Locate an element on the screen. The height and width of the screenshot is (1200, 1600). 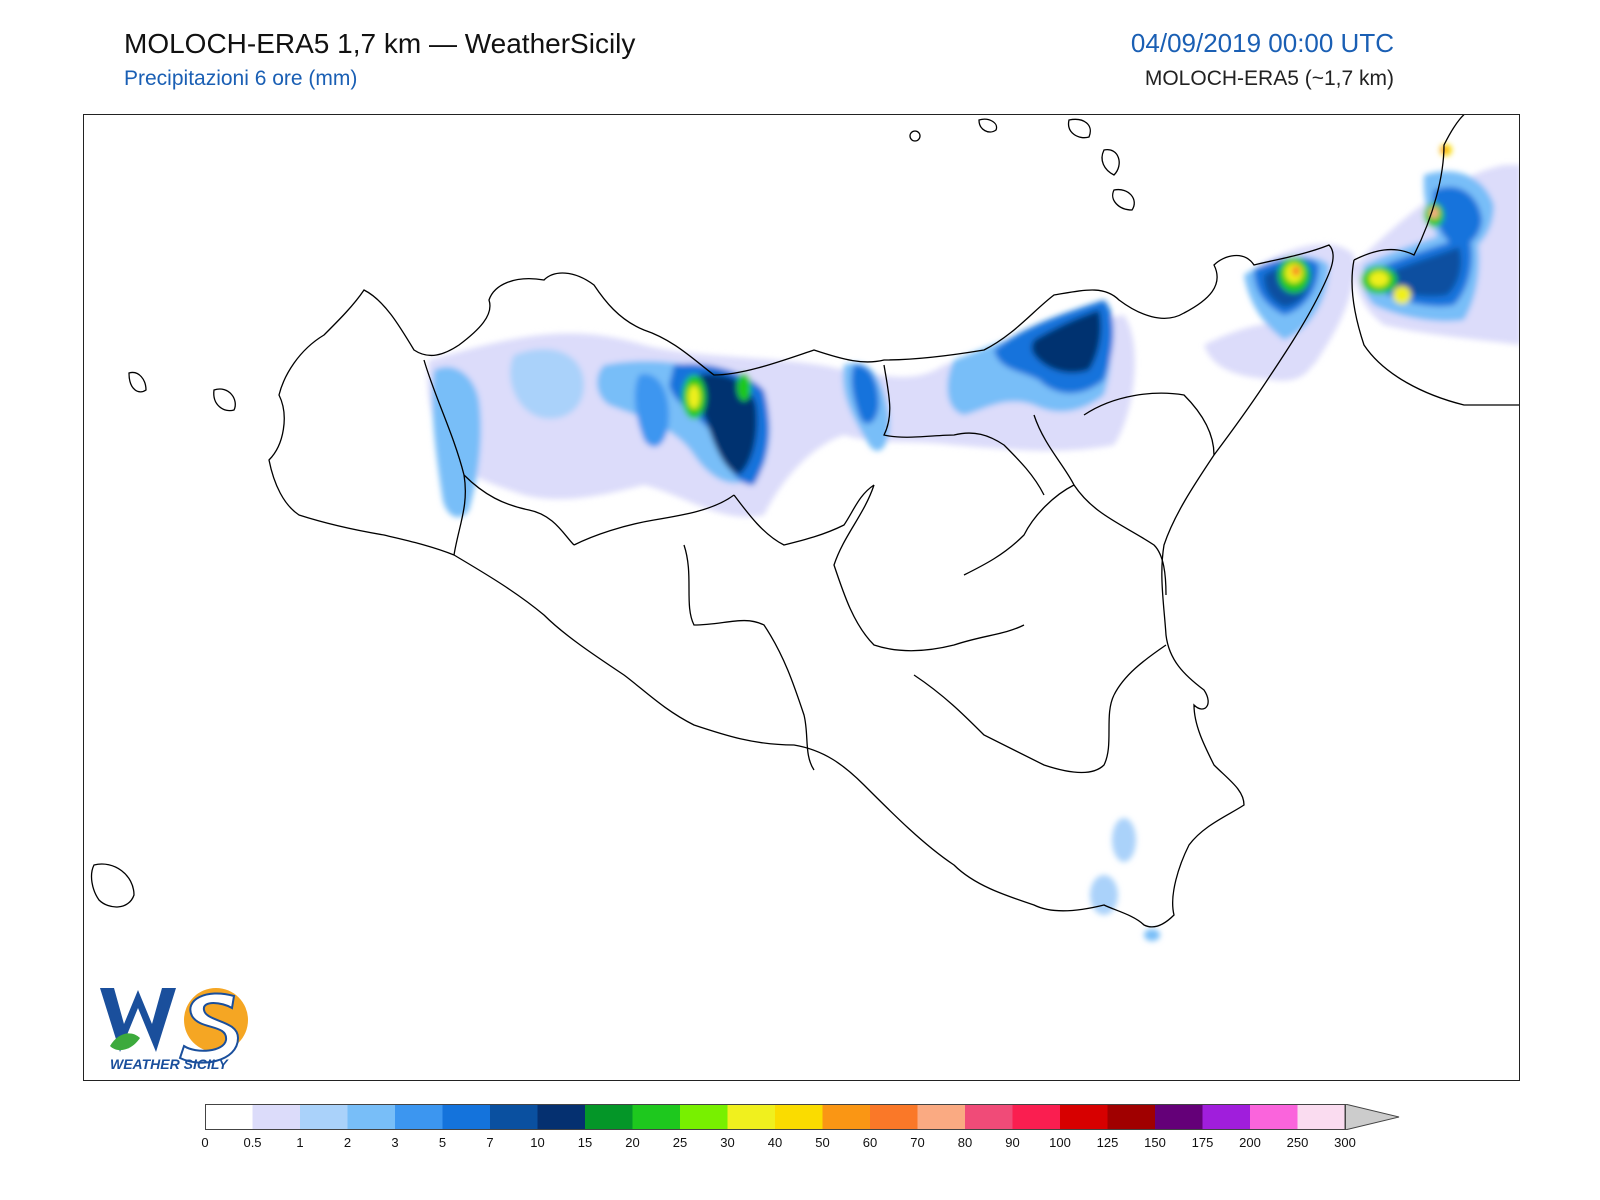
chart-subtitle: Precipitazioni 6 ore (mm) is located at coordinates (241, 78).